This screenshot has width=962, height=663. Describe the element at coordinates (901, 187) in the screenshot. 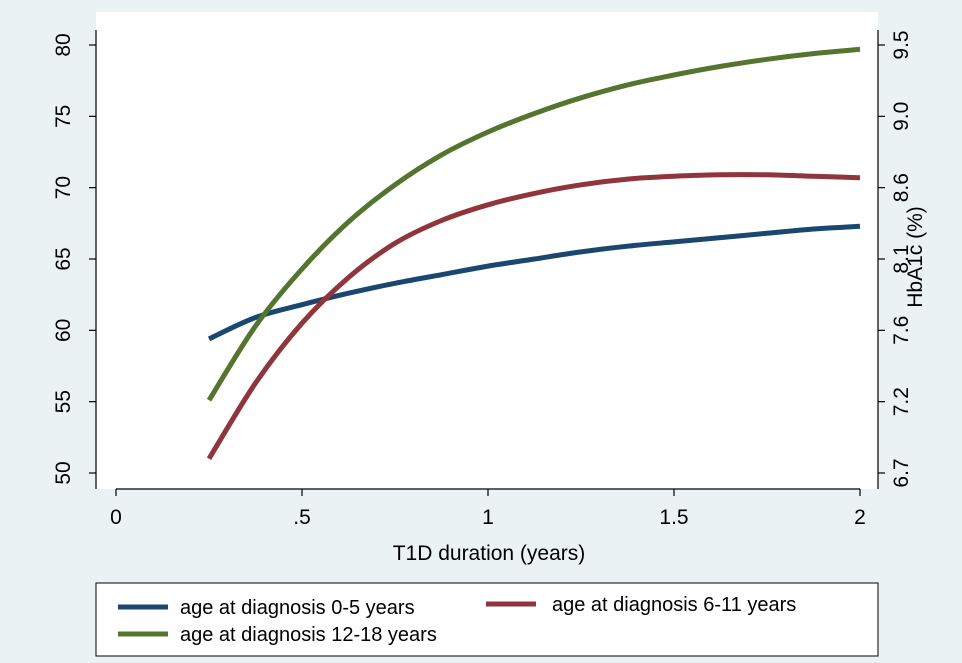

I see `y2-tick-label: 8.6` at that location.